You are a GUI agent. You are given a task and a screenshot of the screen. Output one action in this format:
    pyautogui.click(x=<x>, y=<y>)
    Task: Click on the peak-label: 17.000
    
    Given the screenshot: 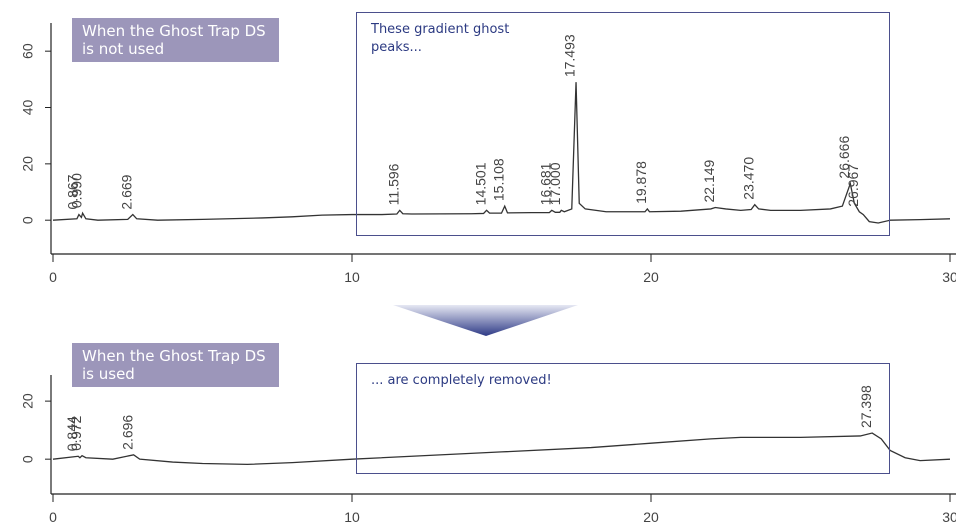 What is the action you would take?
    pyautogui.click(x=555, y=183)
    